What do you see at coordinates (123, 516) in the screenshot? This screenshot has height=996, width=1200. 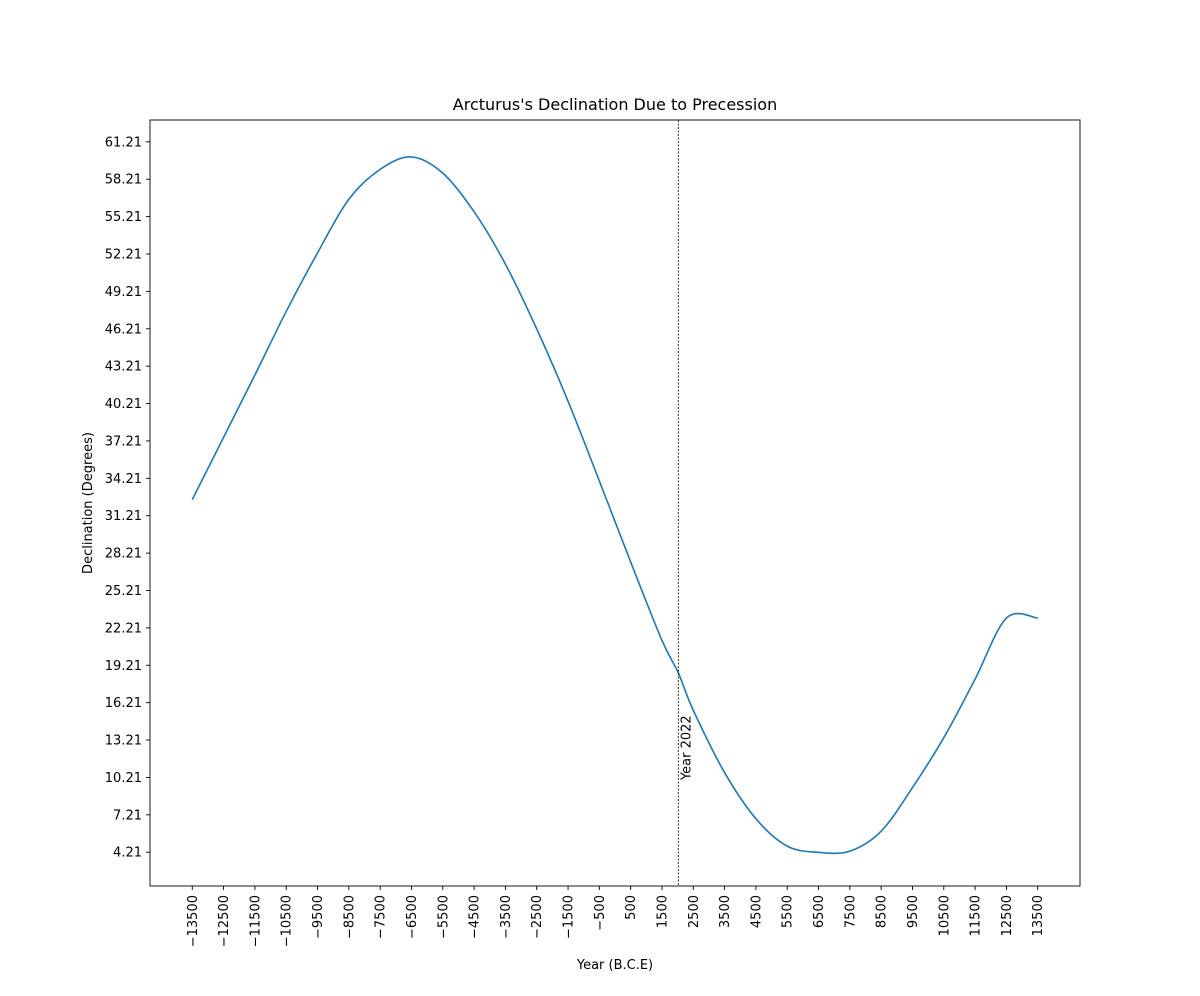 I see `y-tick-label: 31.21` at bounding box center [123, 516].